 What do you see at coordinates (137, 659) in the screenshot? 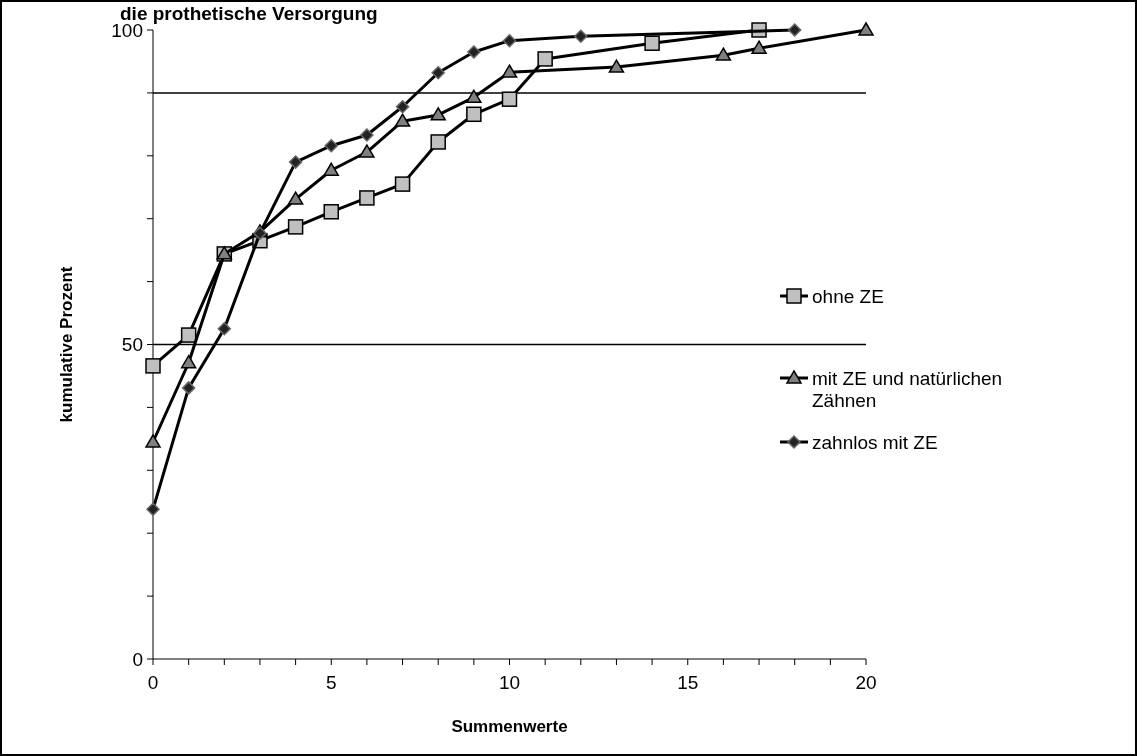
I see `y-tick-label: 0` at bounding box center [137, 659].